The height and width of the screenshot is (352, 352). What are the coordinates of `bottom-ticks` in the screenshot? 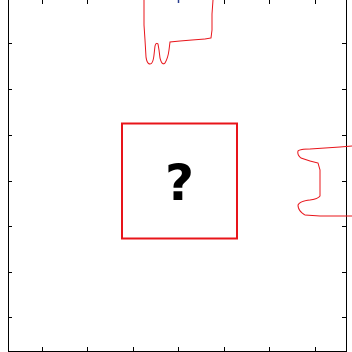 It's located at (179, 349).